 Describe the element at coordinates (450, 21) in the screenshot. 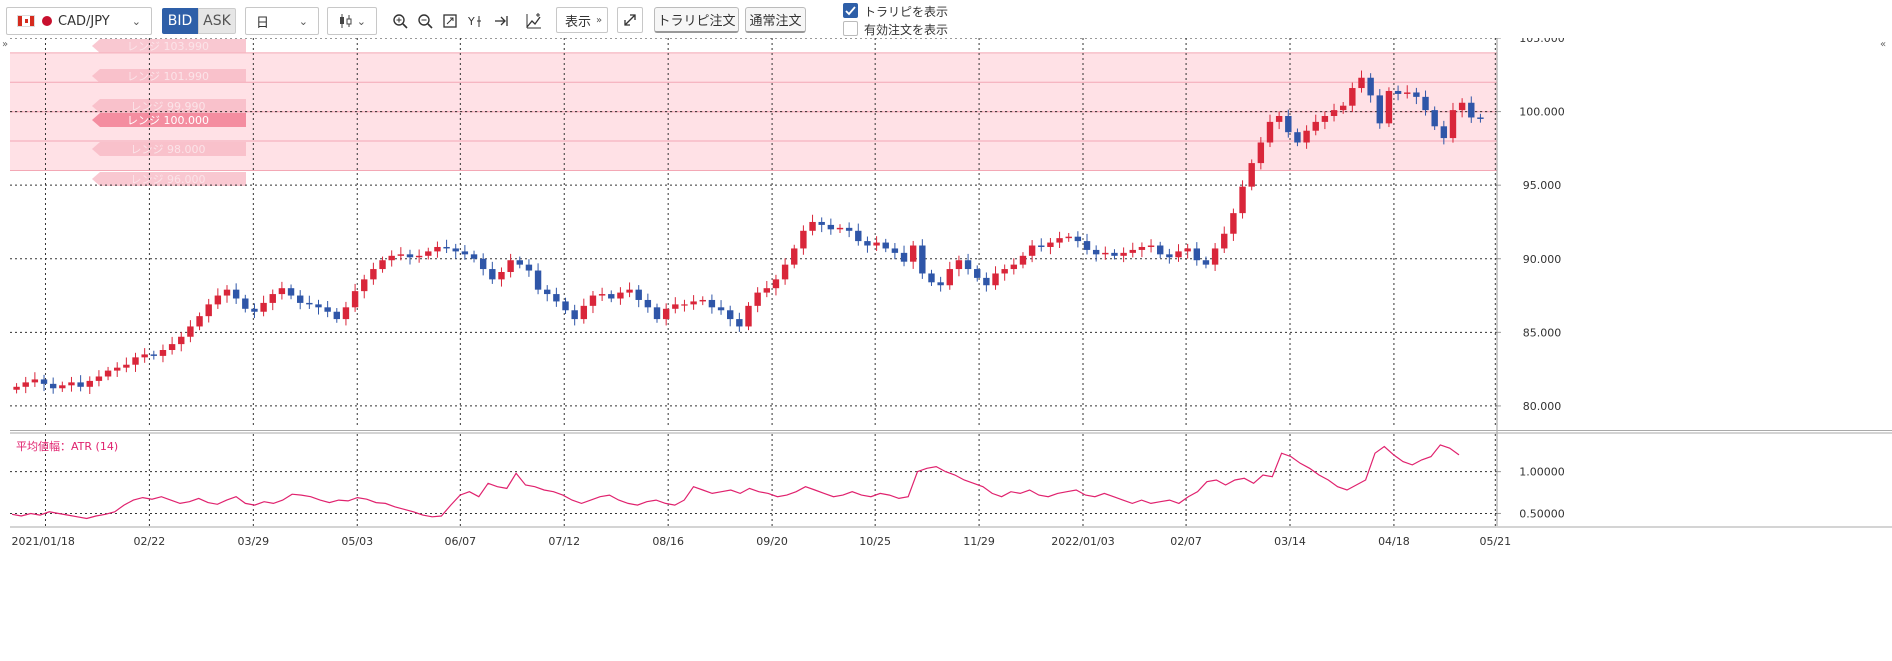

I see `fit-screen-icon` at that location.